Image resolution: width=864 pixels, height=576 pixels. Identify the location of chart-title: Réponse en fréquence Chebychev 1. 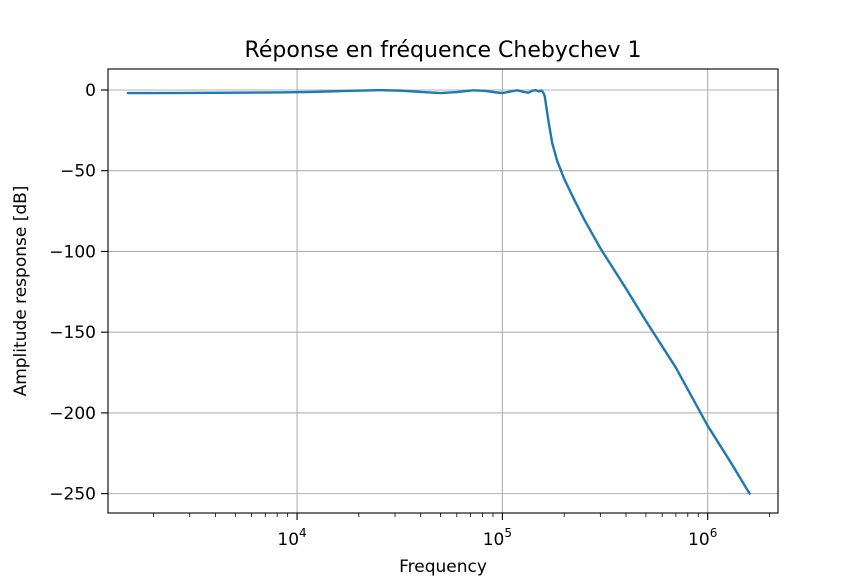
(443, 50).